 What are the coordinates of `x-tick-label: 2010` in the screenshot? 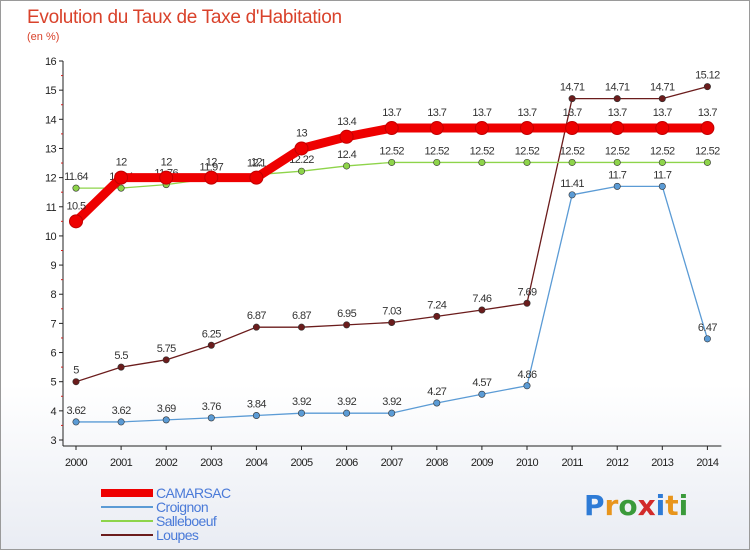 It's located at (527, 463).